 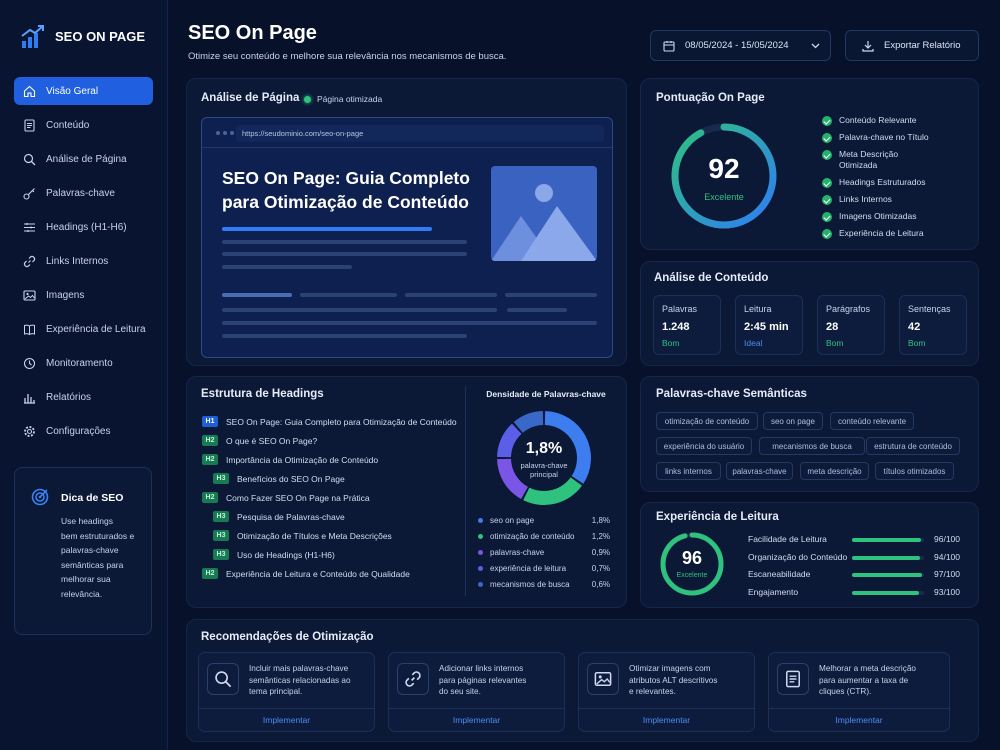 I want to click on recommendation-line: para páginas relevantes, so click(x=483, y=680).